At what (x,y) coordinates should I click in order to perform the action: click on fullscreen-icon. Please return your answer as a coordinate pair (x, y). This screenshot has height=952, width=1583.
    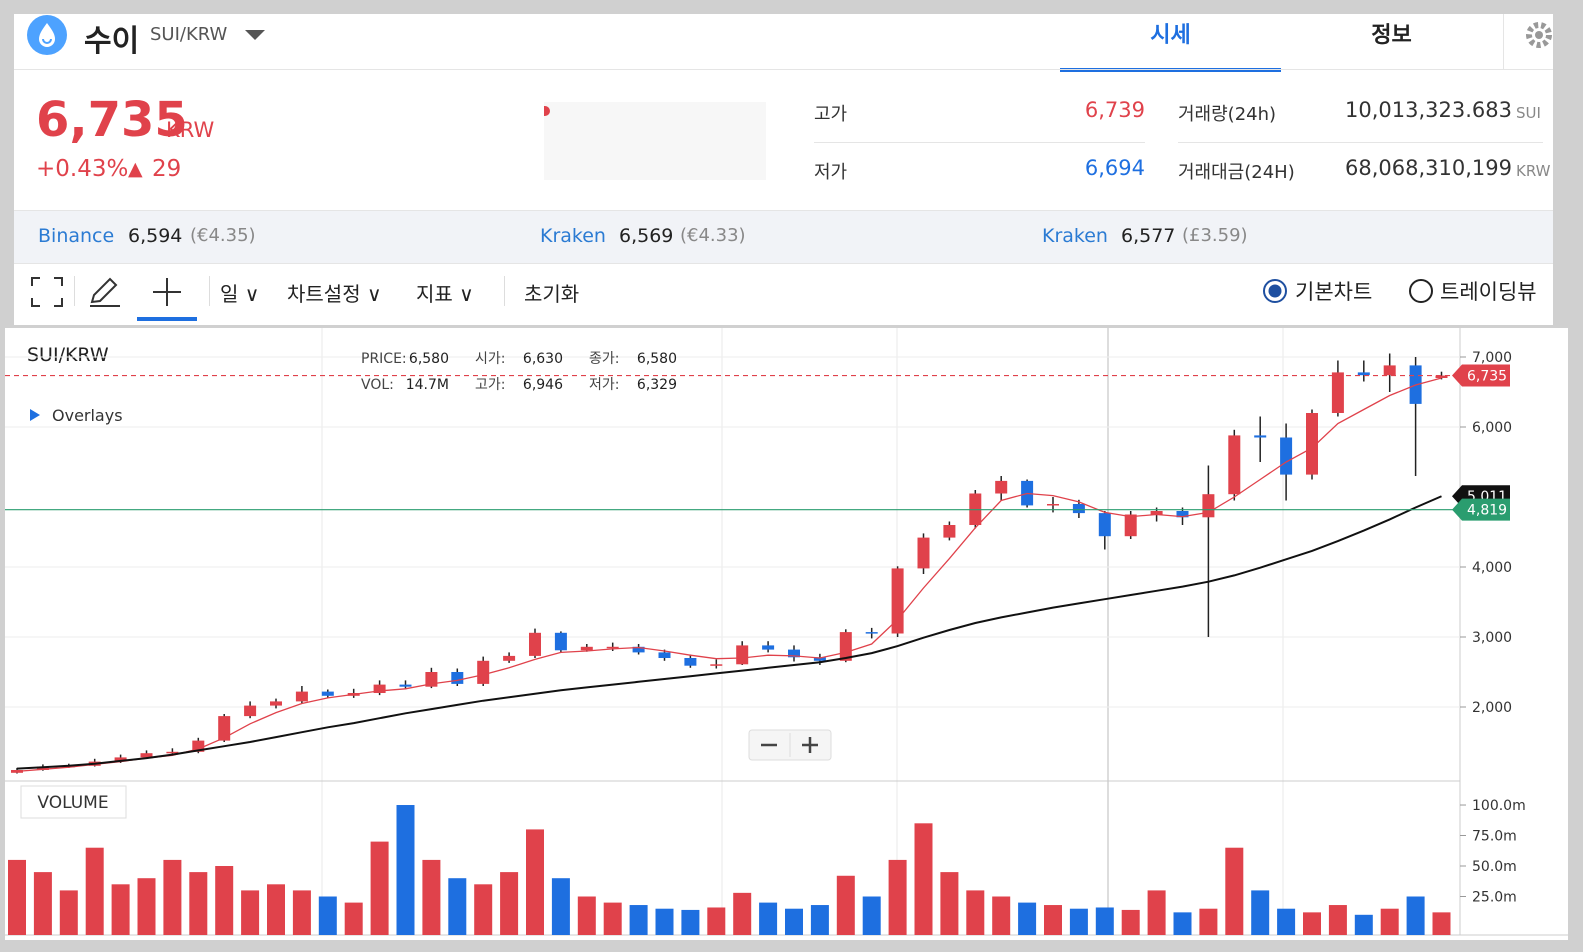
    Looking at the image, I should click on (47, 292).